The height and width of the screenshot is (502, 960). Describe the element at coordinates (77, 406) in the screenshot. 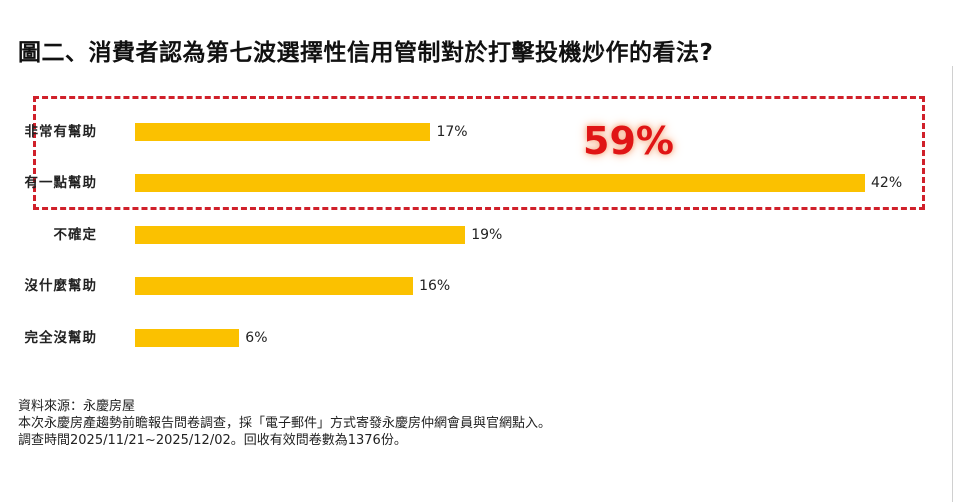

I see `source-note: 資料來源：永慶房屋` at that location.